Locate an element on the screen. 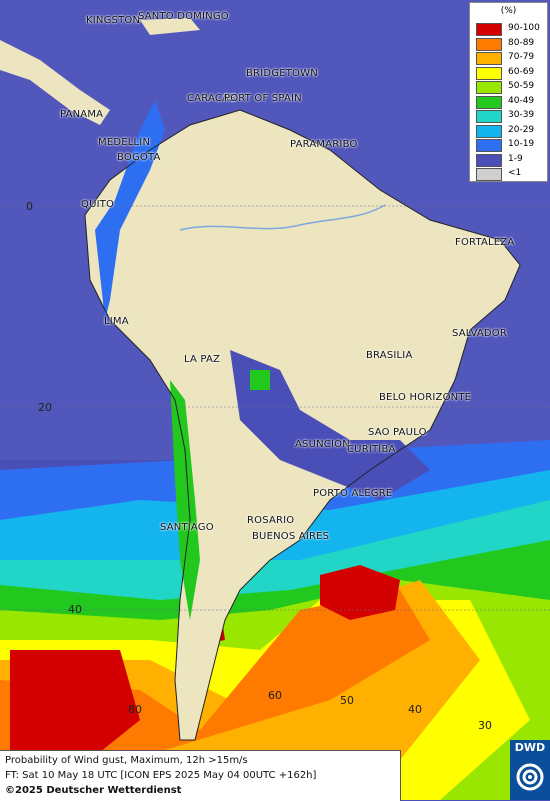  grid-label: 50 is located at coordinates (347, 700).